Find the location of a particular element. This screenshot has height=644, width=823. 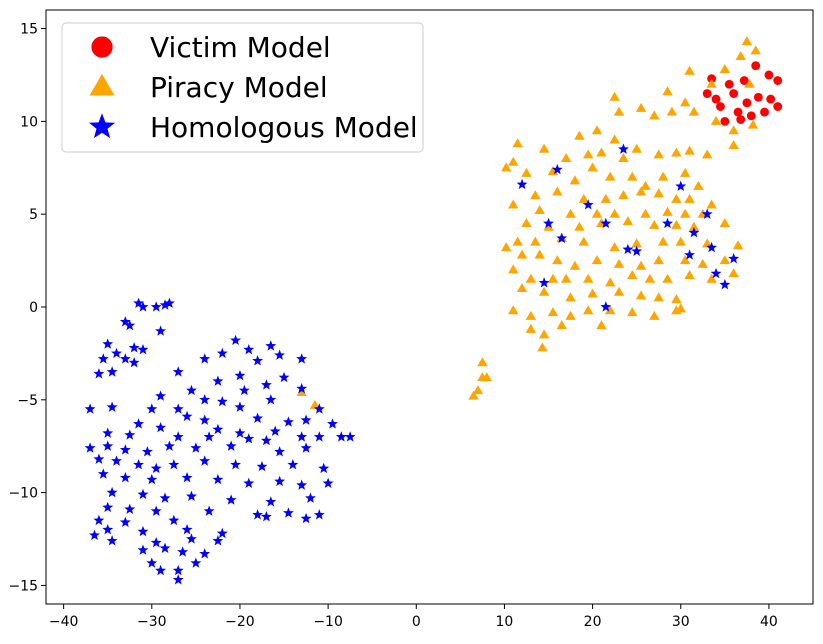

y-tick-label: −5 is located at coordinates (27, 401).